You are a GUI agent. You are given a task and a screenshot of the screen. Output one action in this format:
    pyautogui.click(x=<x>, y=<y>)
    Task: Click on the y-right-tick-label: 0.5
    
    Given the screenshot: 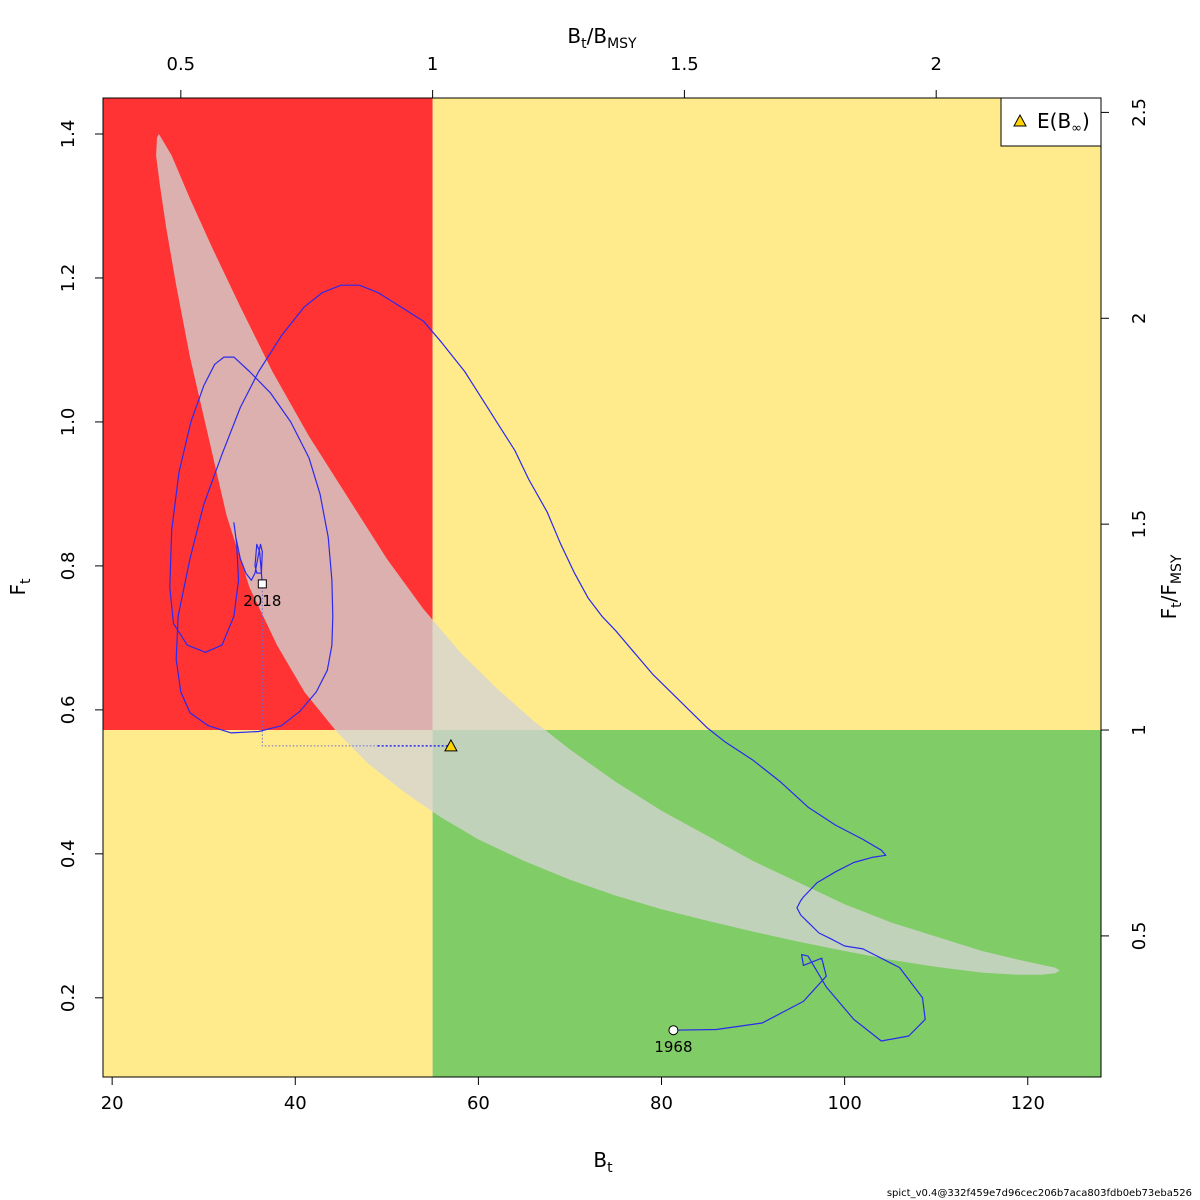 What is the action you would take?
    pyautogui.click(x=1139, y=936)
    